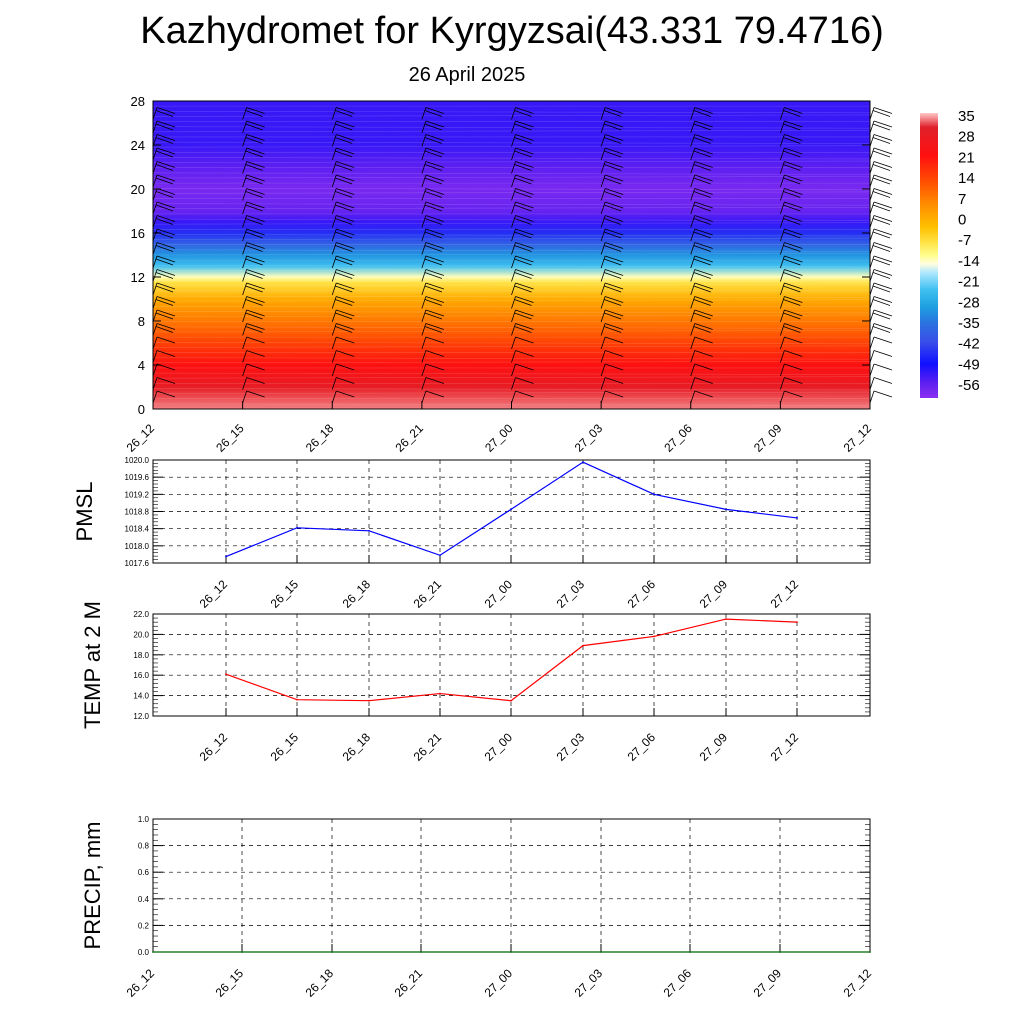 This screenshot has height=1024, width=1024. I want to click on y-axis-title: PMSL, so click(84, 512).